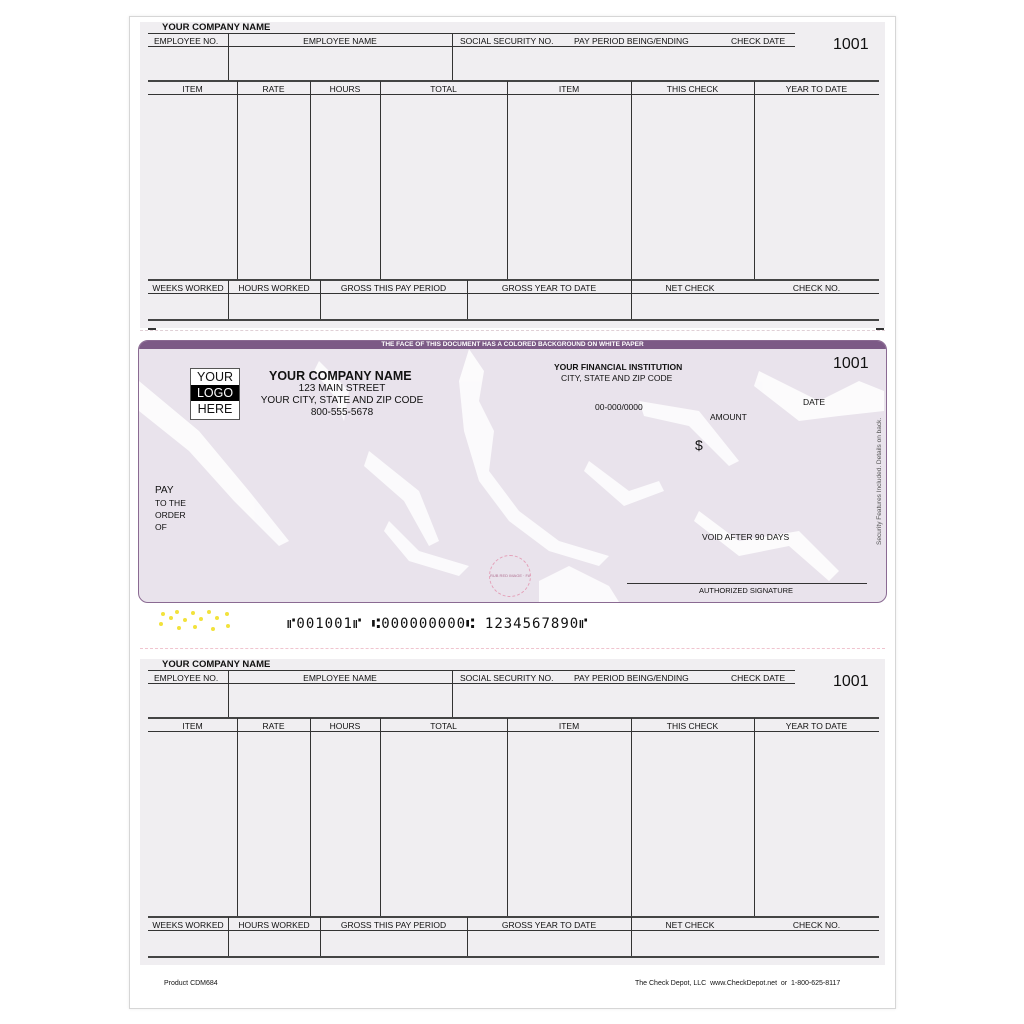  What do you see at coordinates (851, 363) in the screenshot?
I see `check-number: 1001` at bounding box center [851, 363].